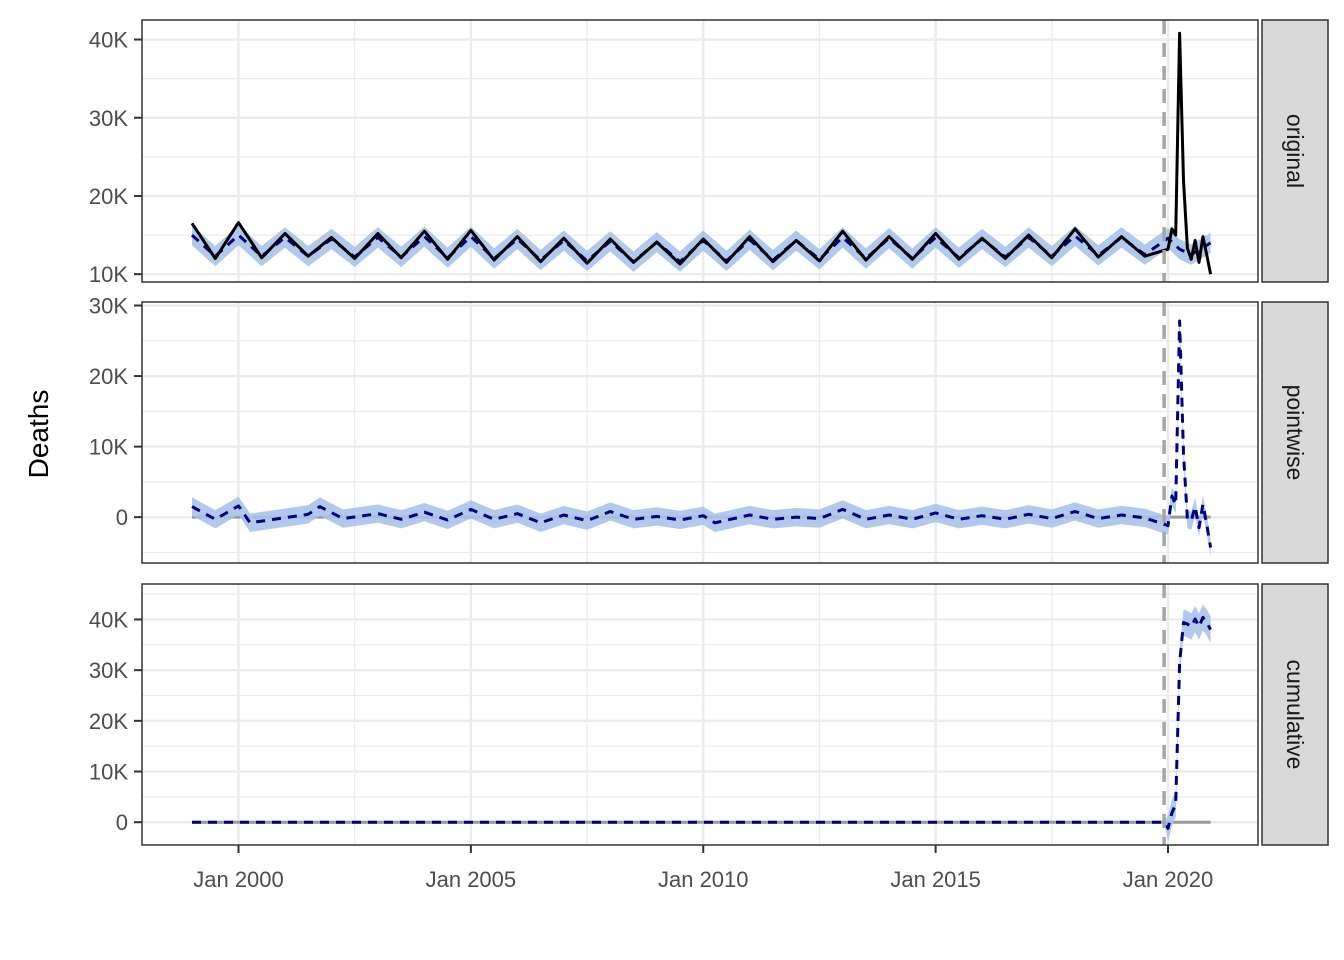 The image size is (1344, 960). I want to click on x-tick-label: Jan 2015, so click(935, 879).